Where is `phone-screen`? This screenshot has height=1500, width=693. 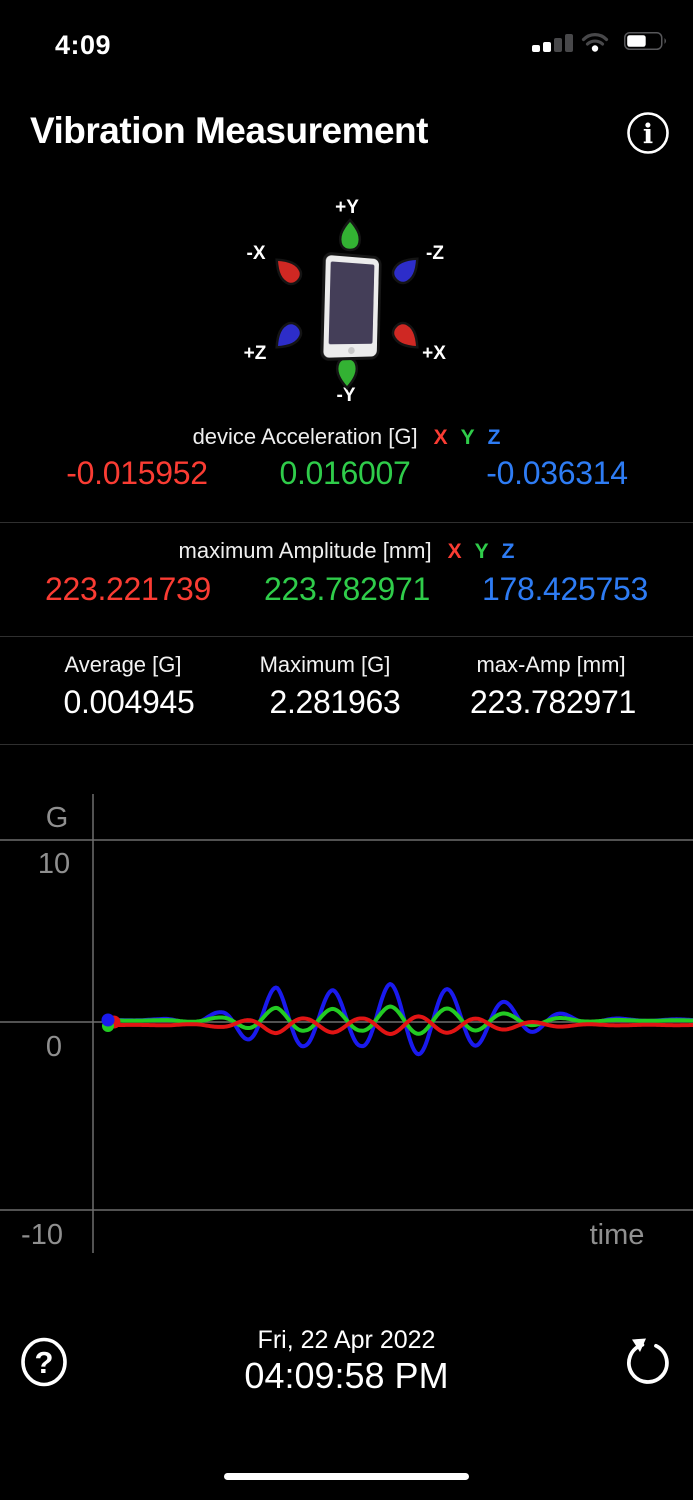 phone-screen is located at coordinates (351, 303).